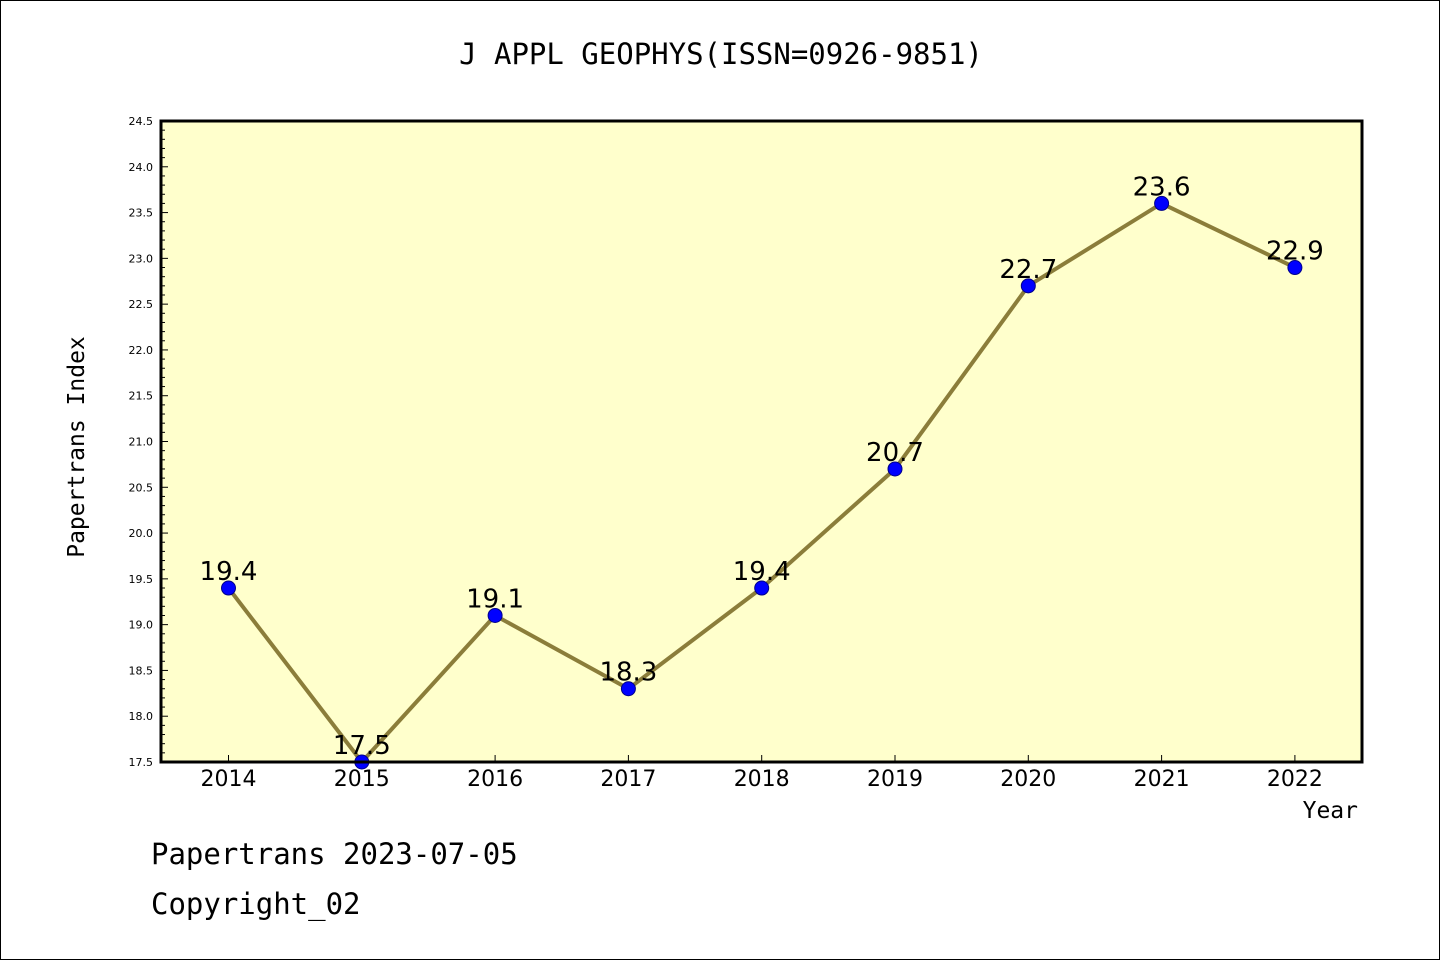 This screenshot has width=1440, height=961. I want to click on x-tick-label: 2016, so click(495, 779).